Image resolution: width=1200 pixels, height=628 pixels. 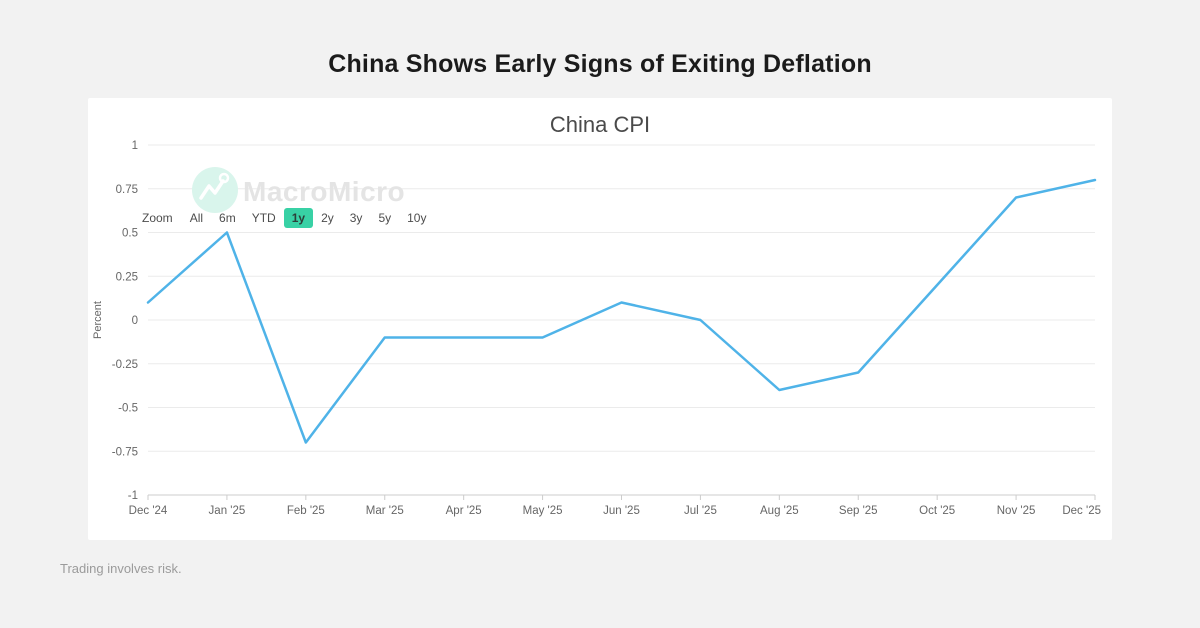 What do you see at coordinates (700, 511) in the screenshot?
I see `x-tick-label: Jul '25` at bounding box center [700, 511].